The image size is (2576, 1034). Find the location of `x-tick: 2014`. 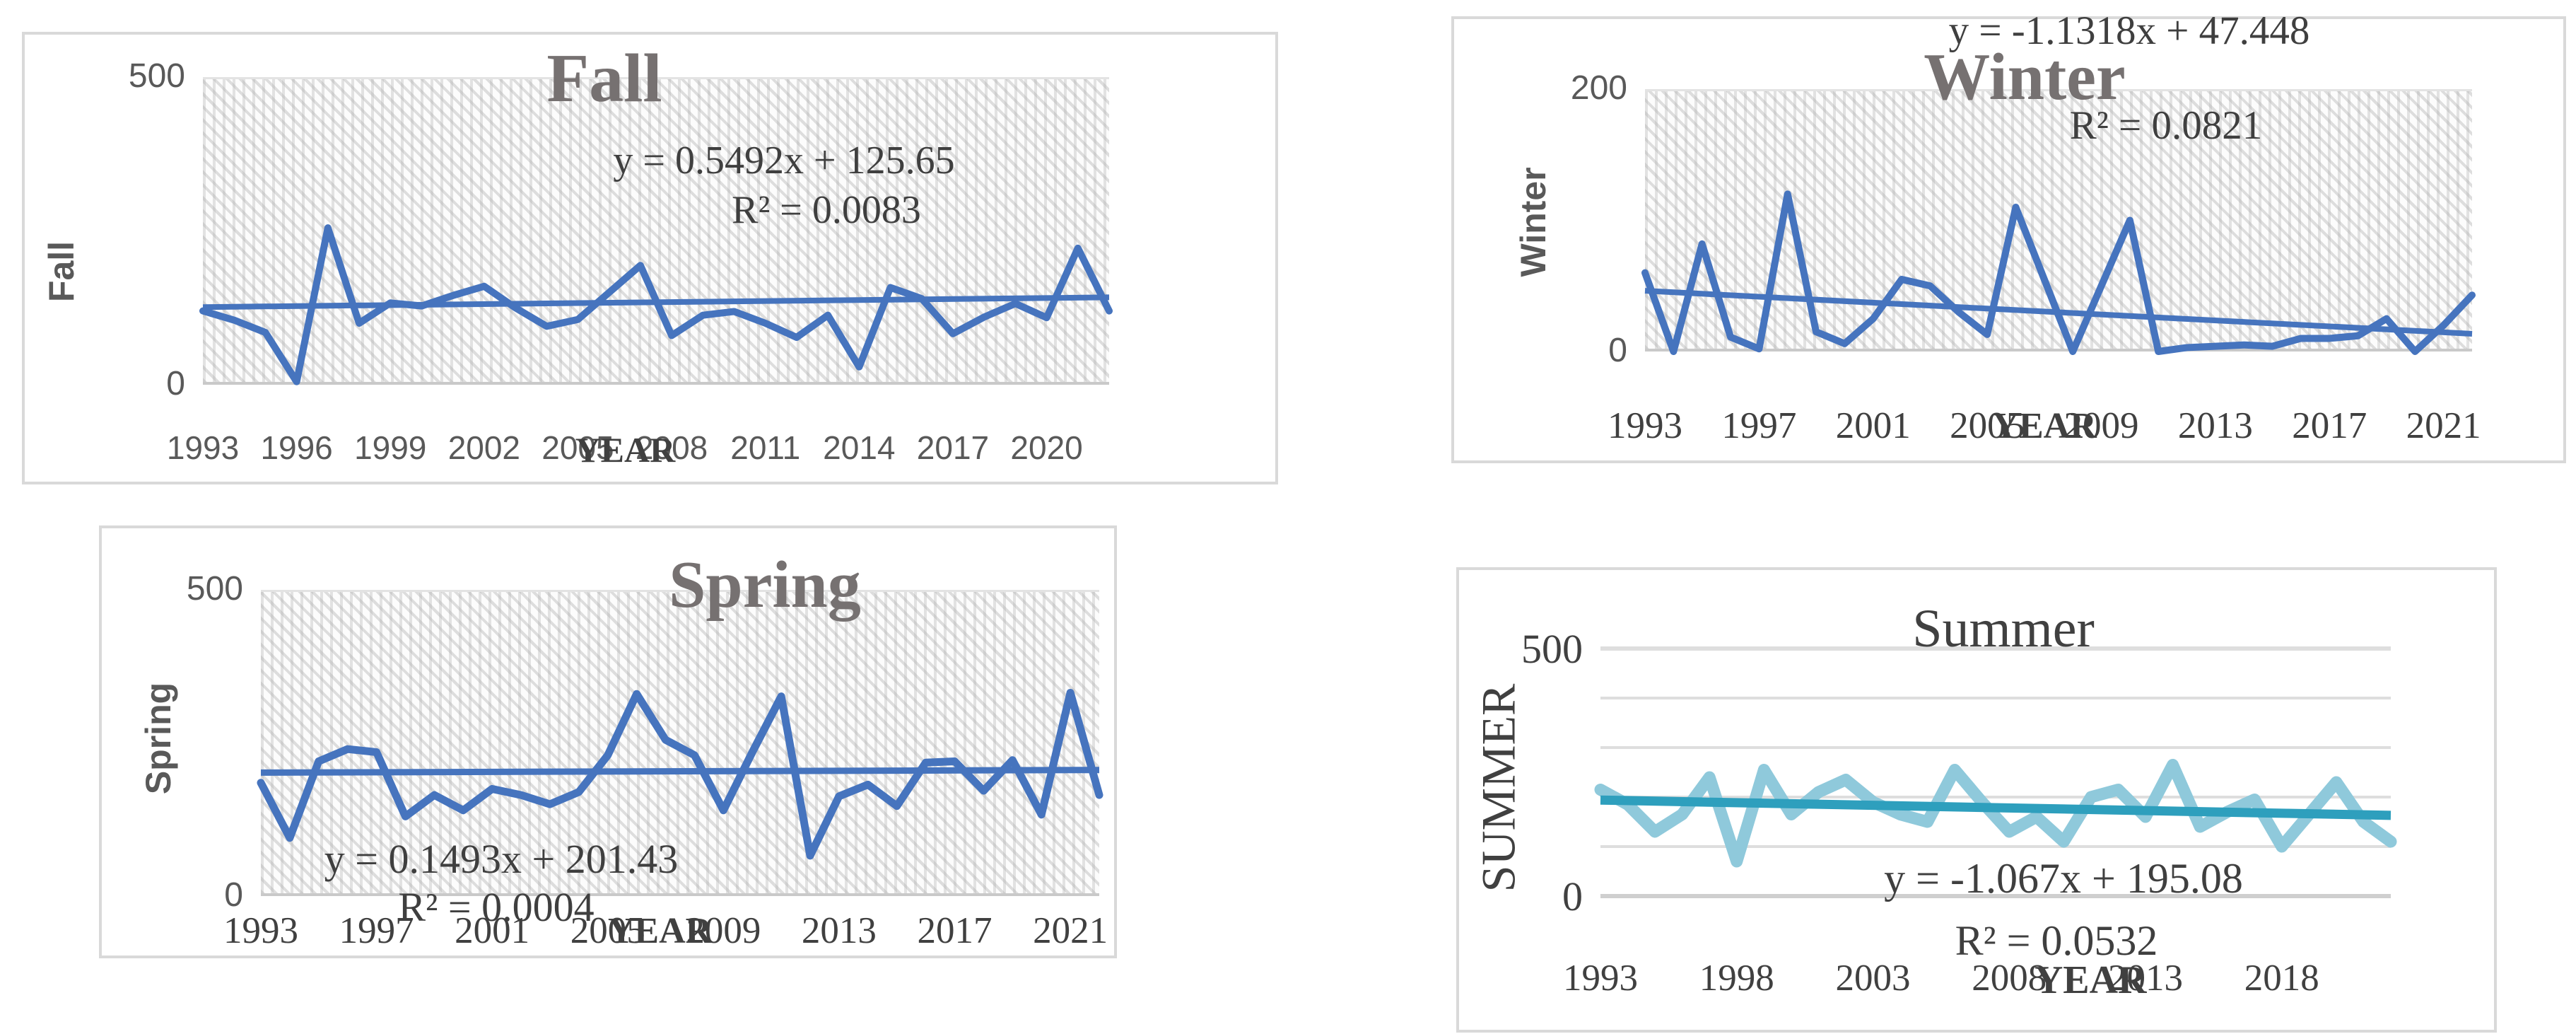

x-tick: 2014 is located at coordinates (860, 447).